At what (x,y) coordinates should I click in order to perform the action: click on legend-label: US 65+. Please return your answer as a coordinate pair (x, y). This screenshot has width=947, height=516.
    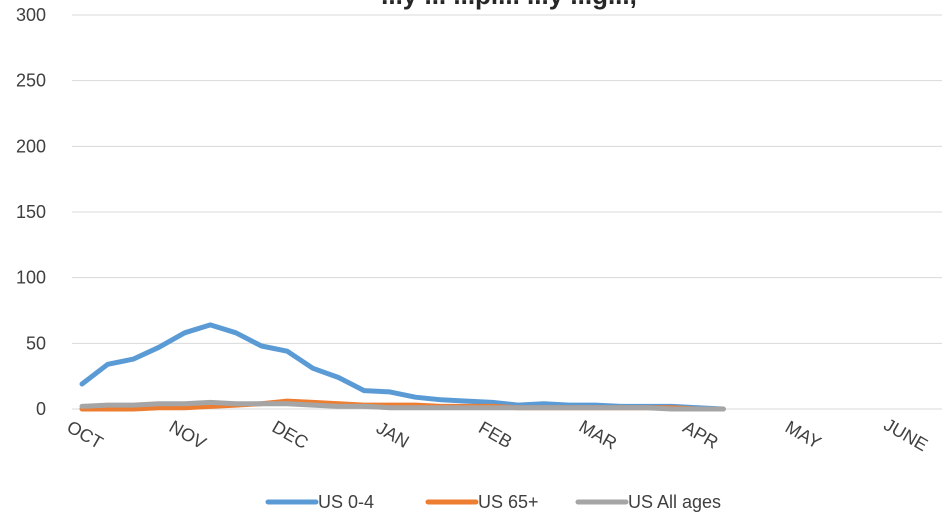
    Looking at the image, I should click on (508, 502).